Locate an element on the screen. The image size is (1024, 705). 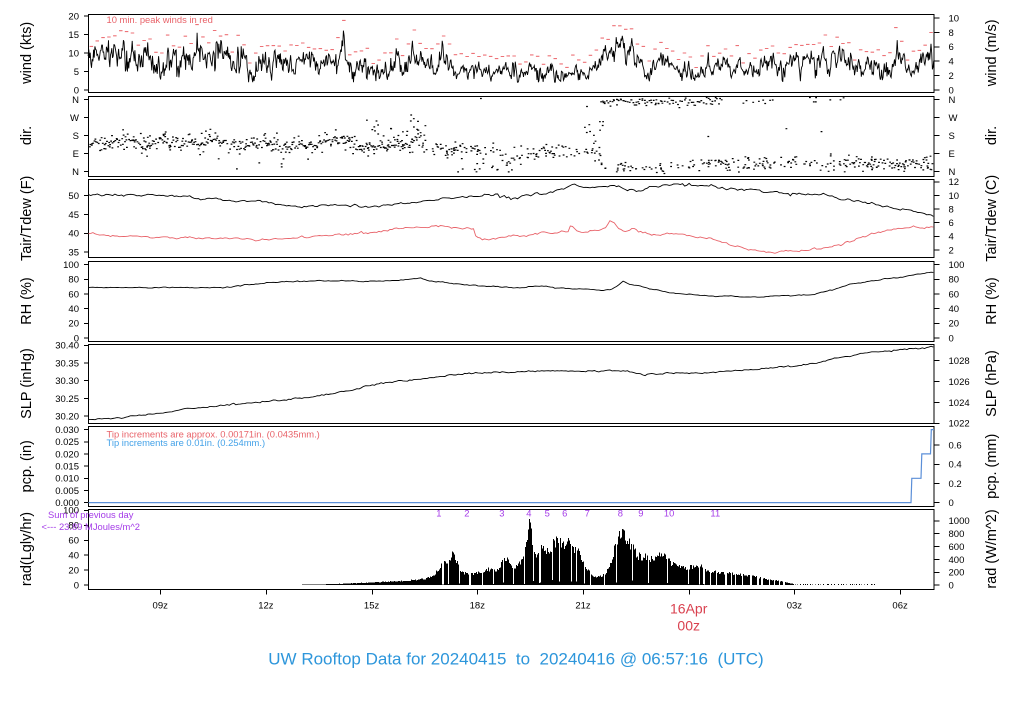
svg-text: 7 is located at coordinates (587, 513).